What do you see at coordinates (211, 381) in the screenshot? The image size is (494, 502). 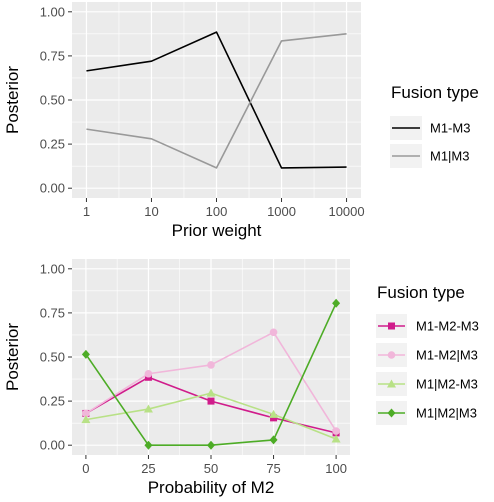 I see `series-M1-M2|M3` at bounding box center [211, 381].